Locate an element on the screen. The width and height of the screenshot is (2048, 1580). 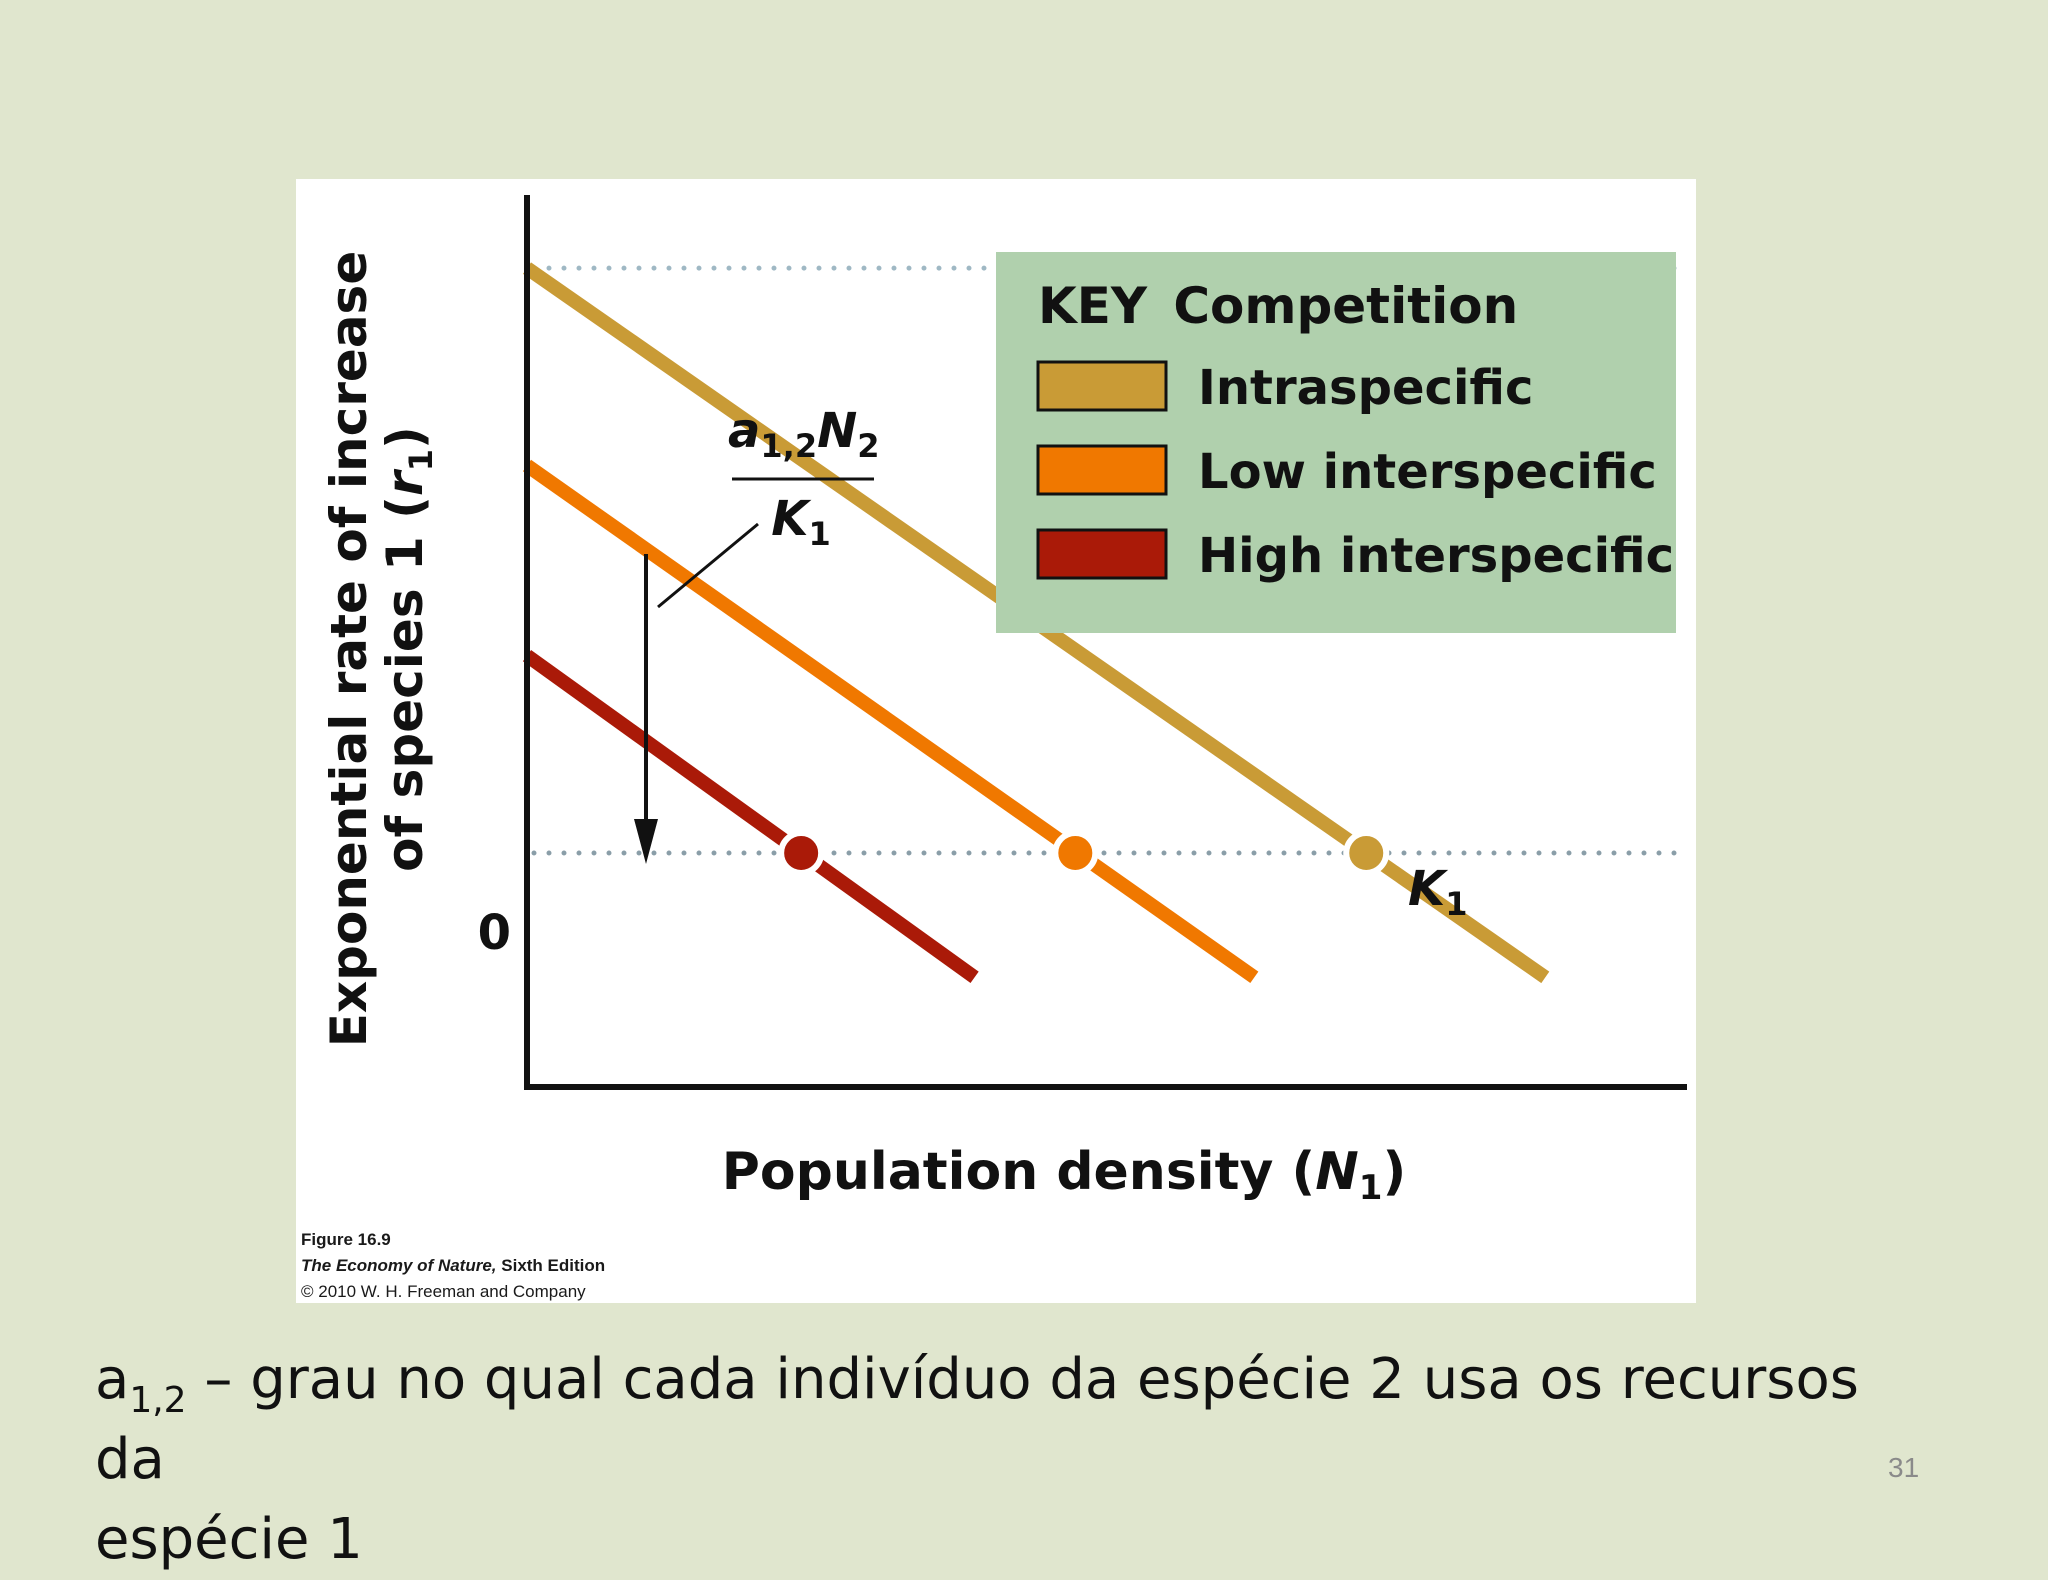
fraction-annotation: a1,2N2 K1 is located at coordinates (757, 633).